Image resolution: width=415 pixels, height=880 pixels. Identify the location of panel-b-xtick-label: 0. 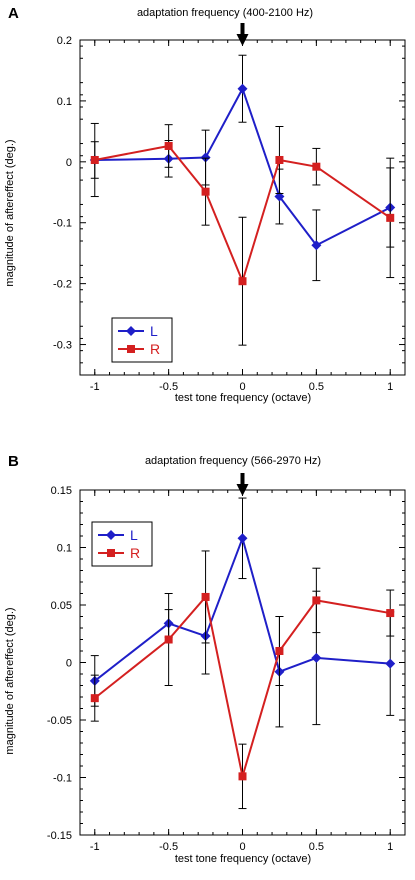
(242, 847).